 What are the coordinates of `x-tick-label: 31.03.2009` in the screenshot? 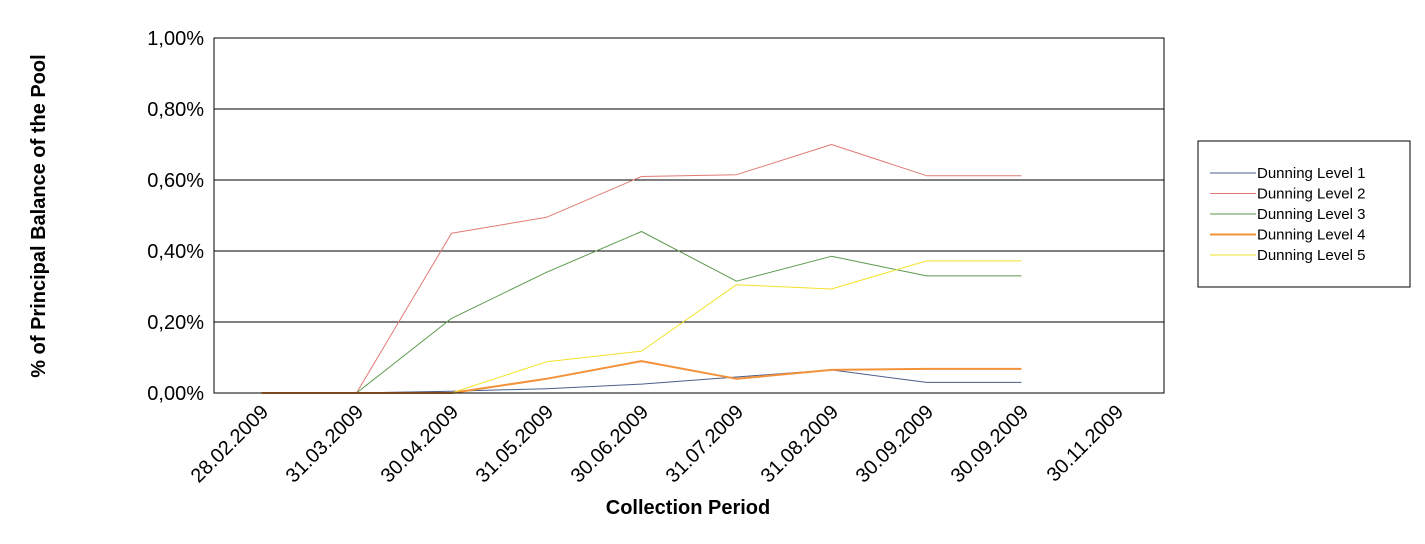 It's located at (325, 444).